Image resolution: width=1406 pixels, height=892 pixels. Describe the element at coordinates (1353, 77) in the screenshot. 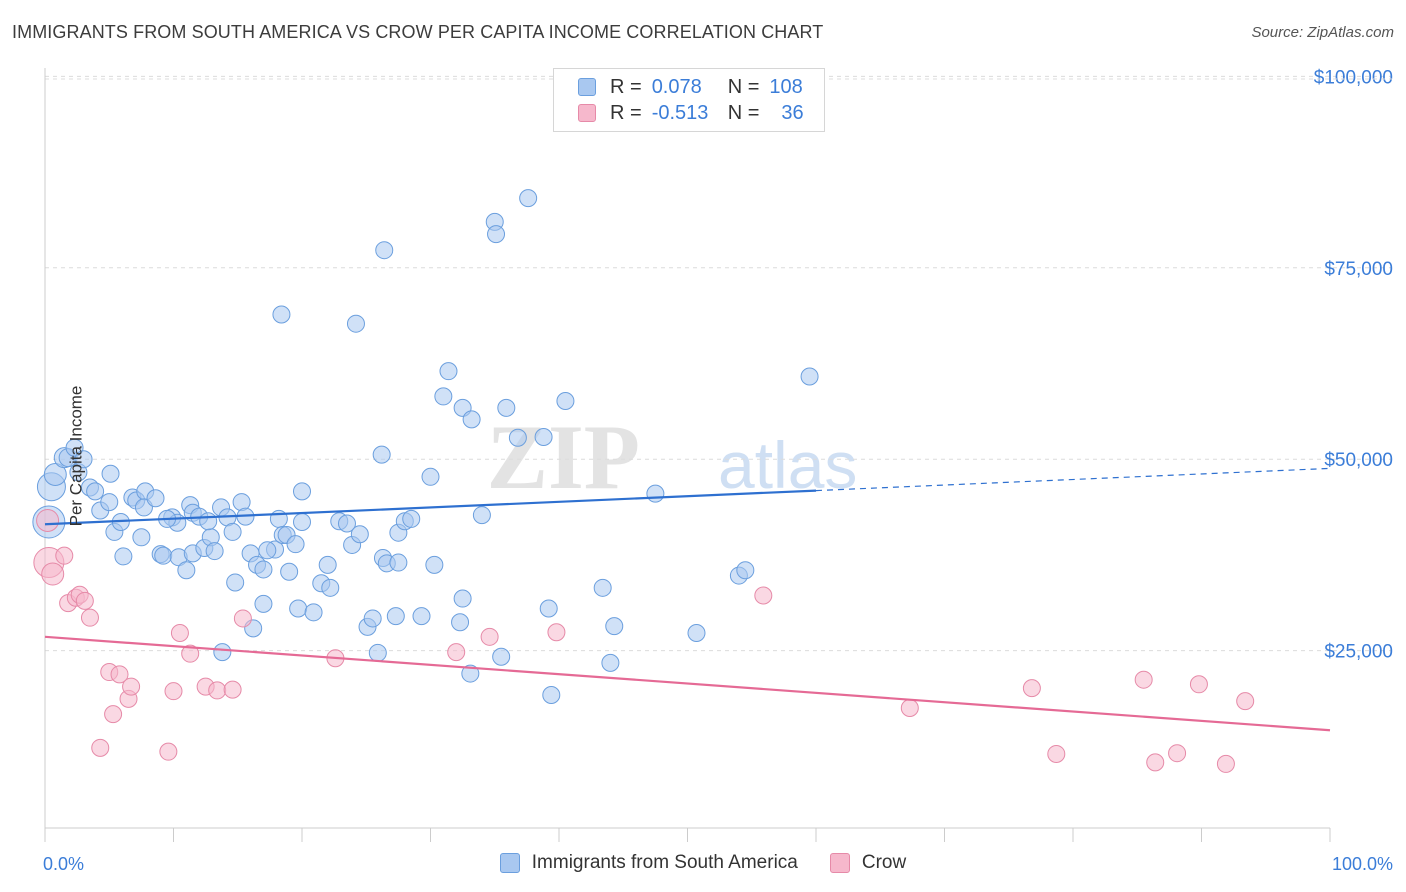

I see `y-tick-label: $100,000` at that location.